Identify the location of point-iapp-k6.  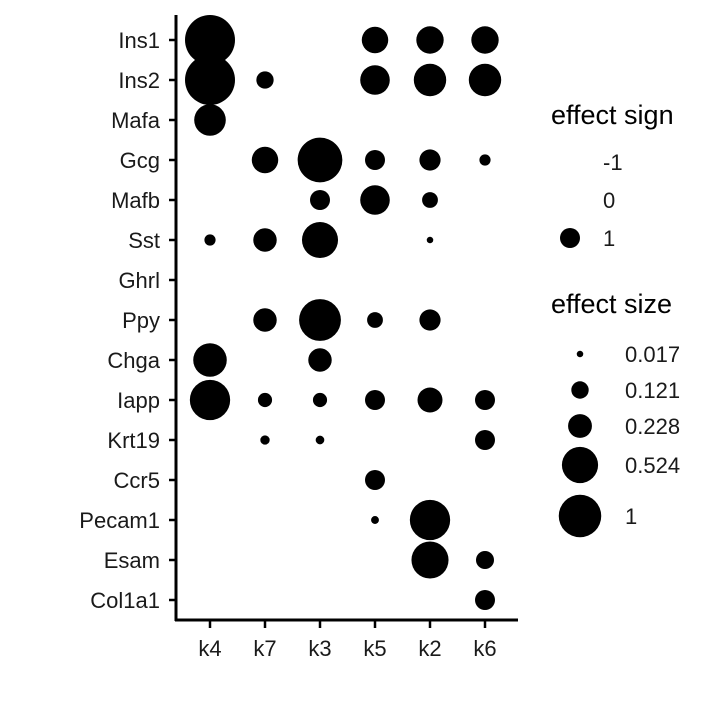
(485, 400).